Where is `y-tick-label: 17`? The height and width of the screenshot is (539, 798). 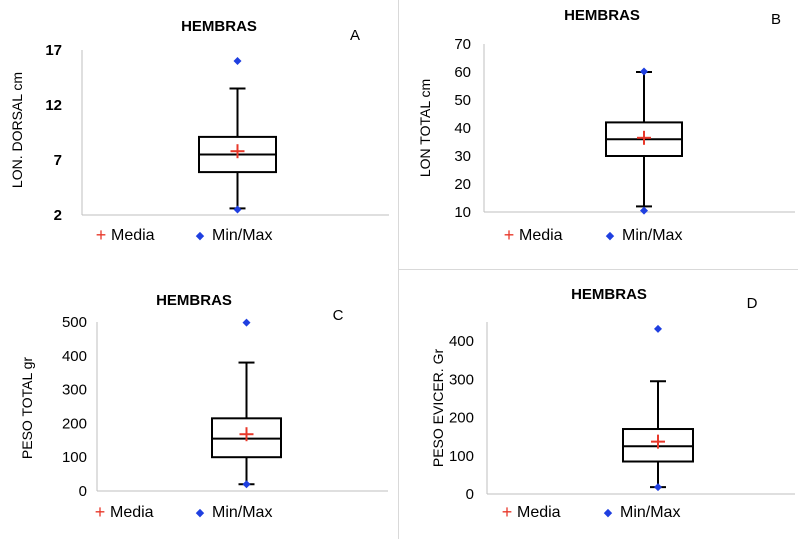
y-tick-label: 17 is located at coordinates (53, 50).